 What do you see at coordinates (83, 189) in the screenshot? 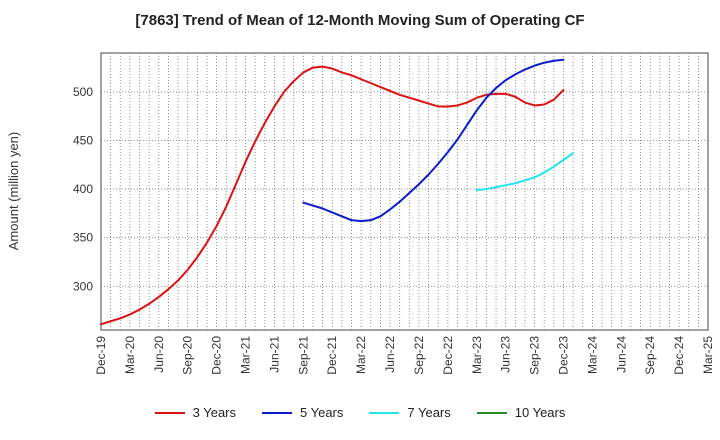
I see `y-tick-label: 400` at bounding box center [83, 189].